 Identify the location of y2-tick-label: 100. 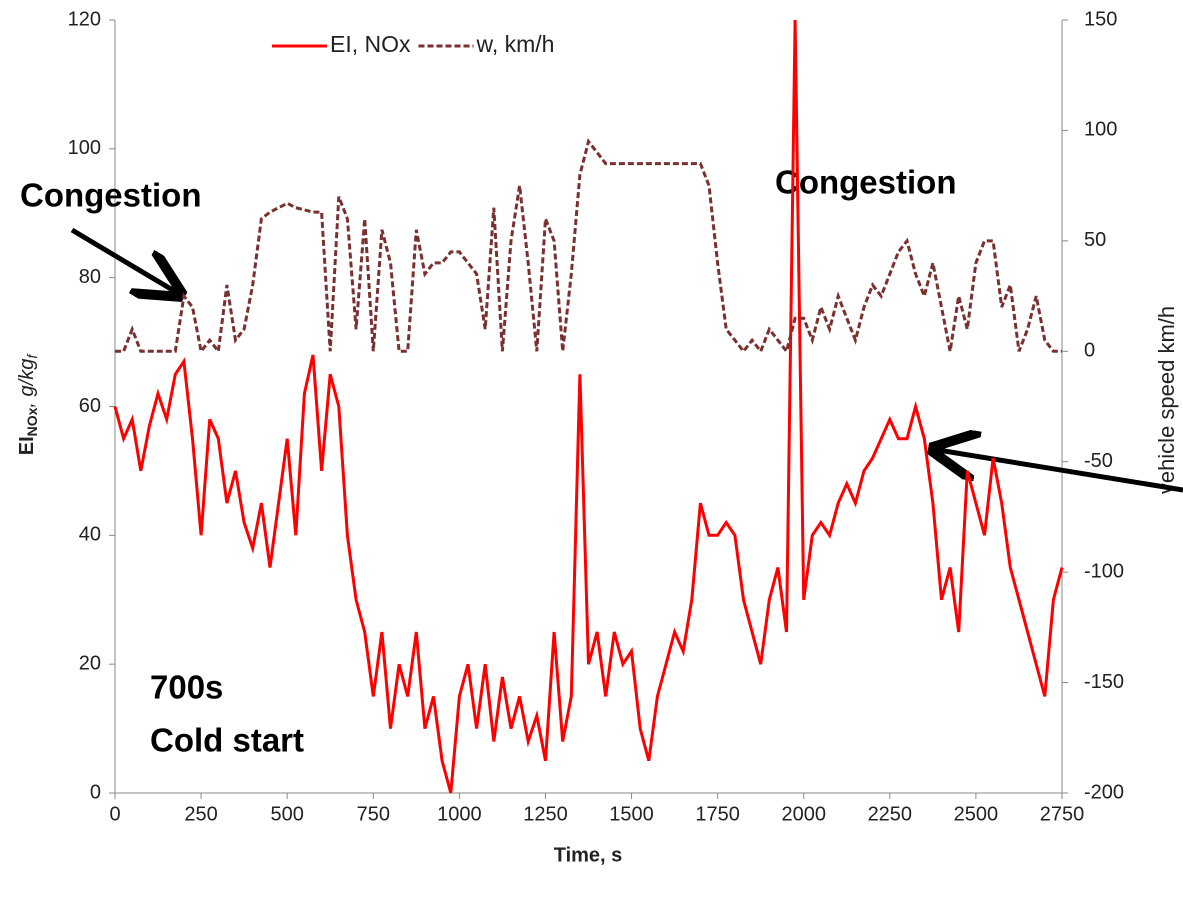
(1100, 130).